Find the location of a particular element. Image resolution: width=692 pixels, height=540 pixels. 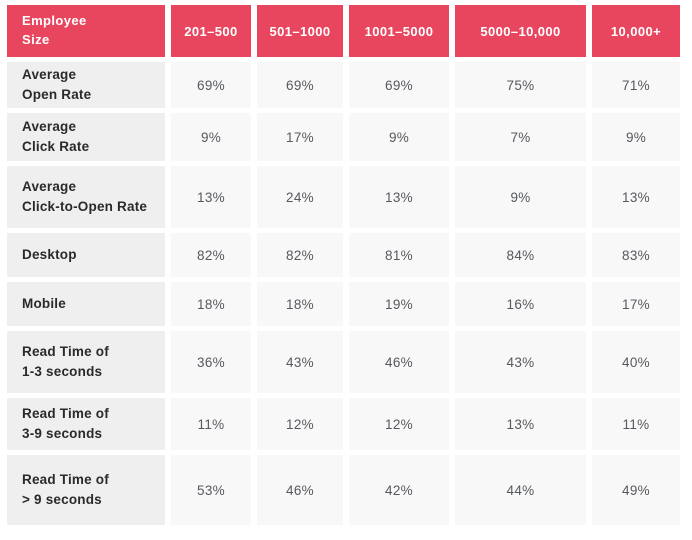

table-row-mobile: Mobile 18% 18% 19% 16% 17% is located at coordinates (343, 304).